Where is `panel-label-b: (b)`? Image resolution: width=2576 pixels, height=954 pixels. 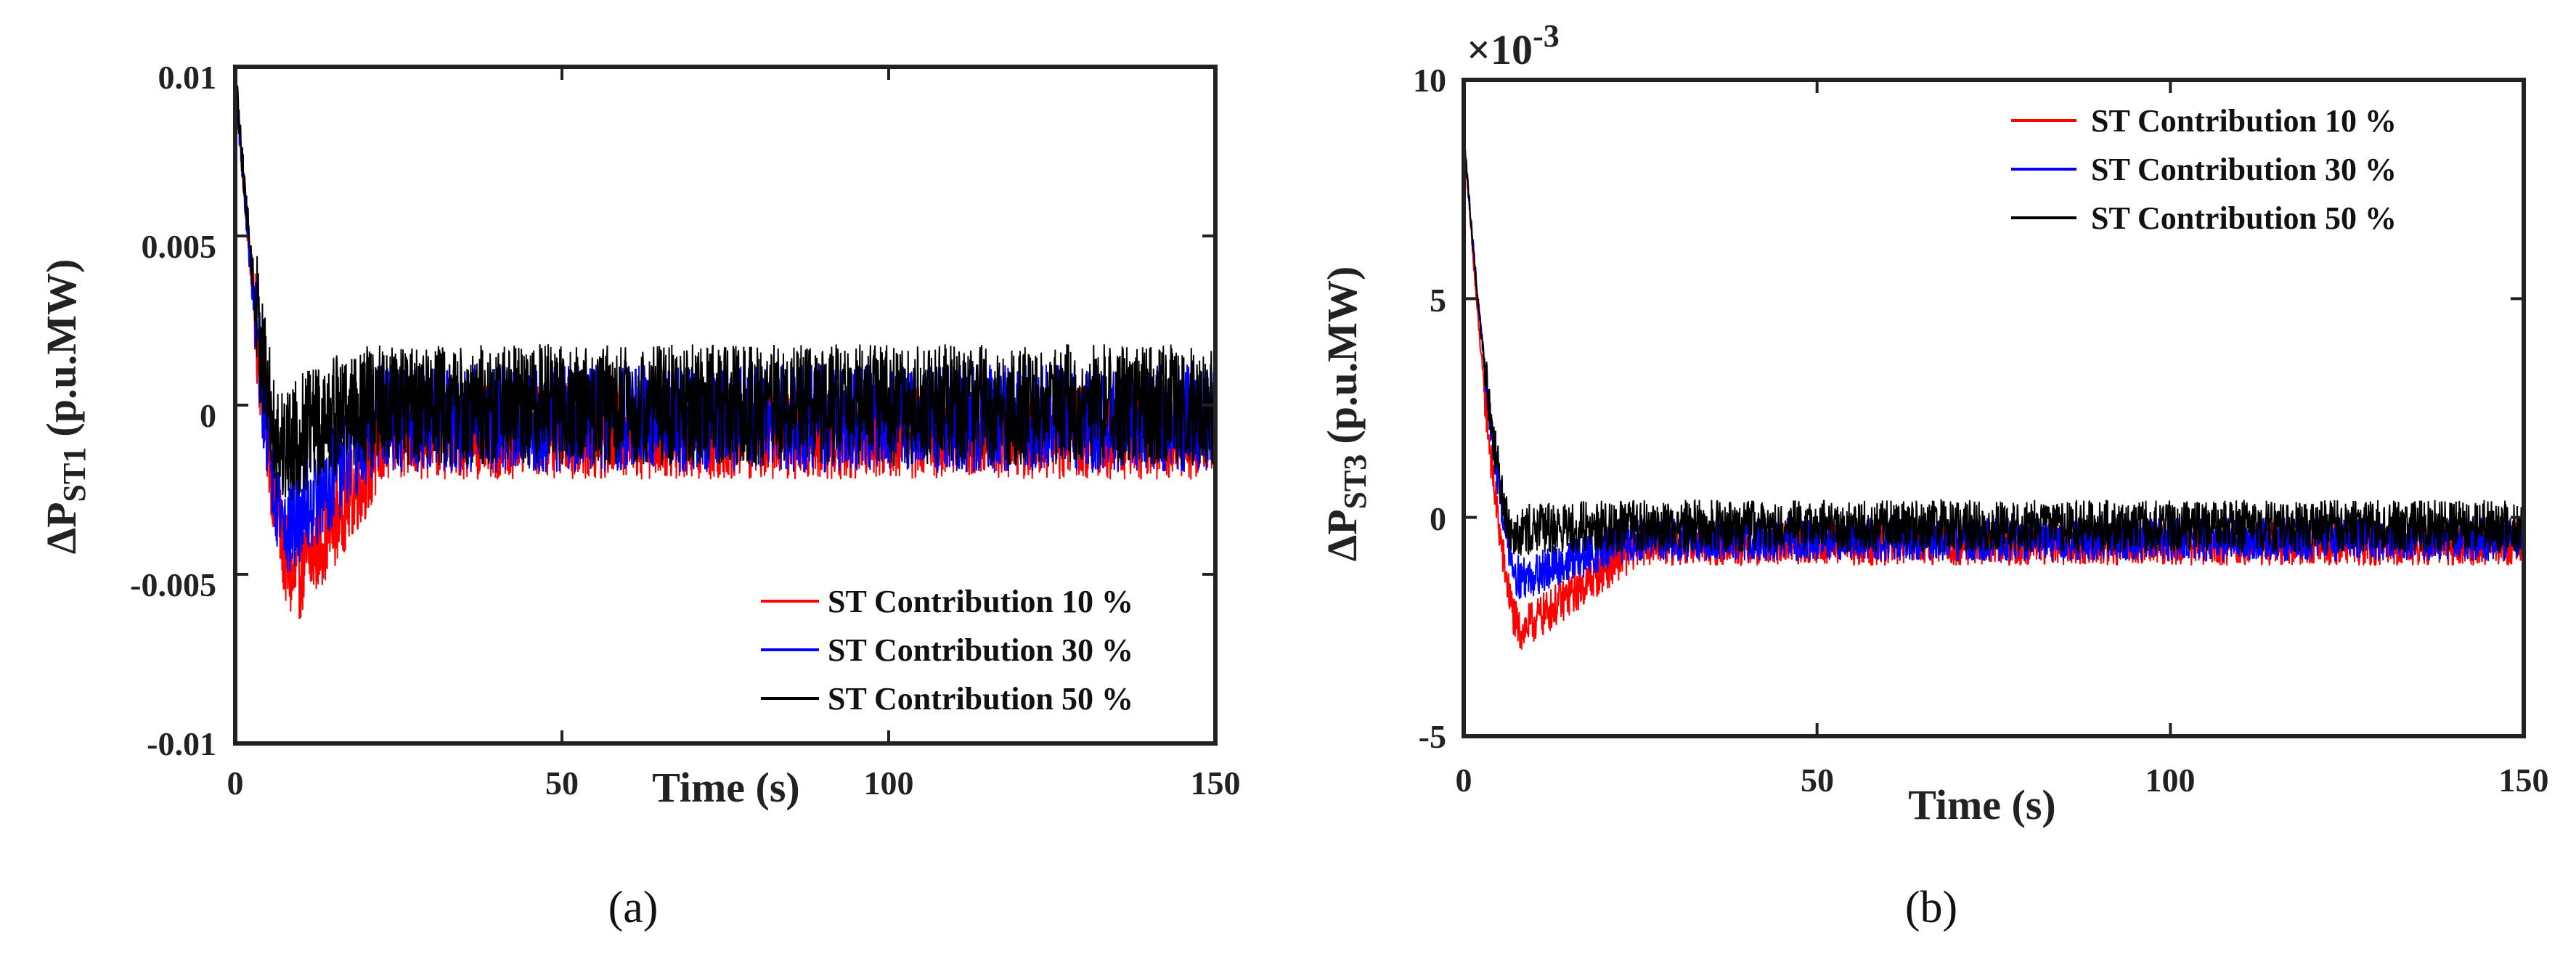
panel-label-b: (b) is located at coordinates (1931, 907).